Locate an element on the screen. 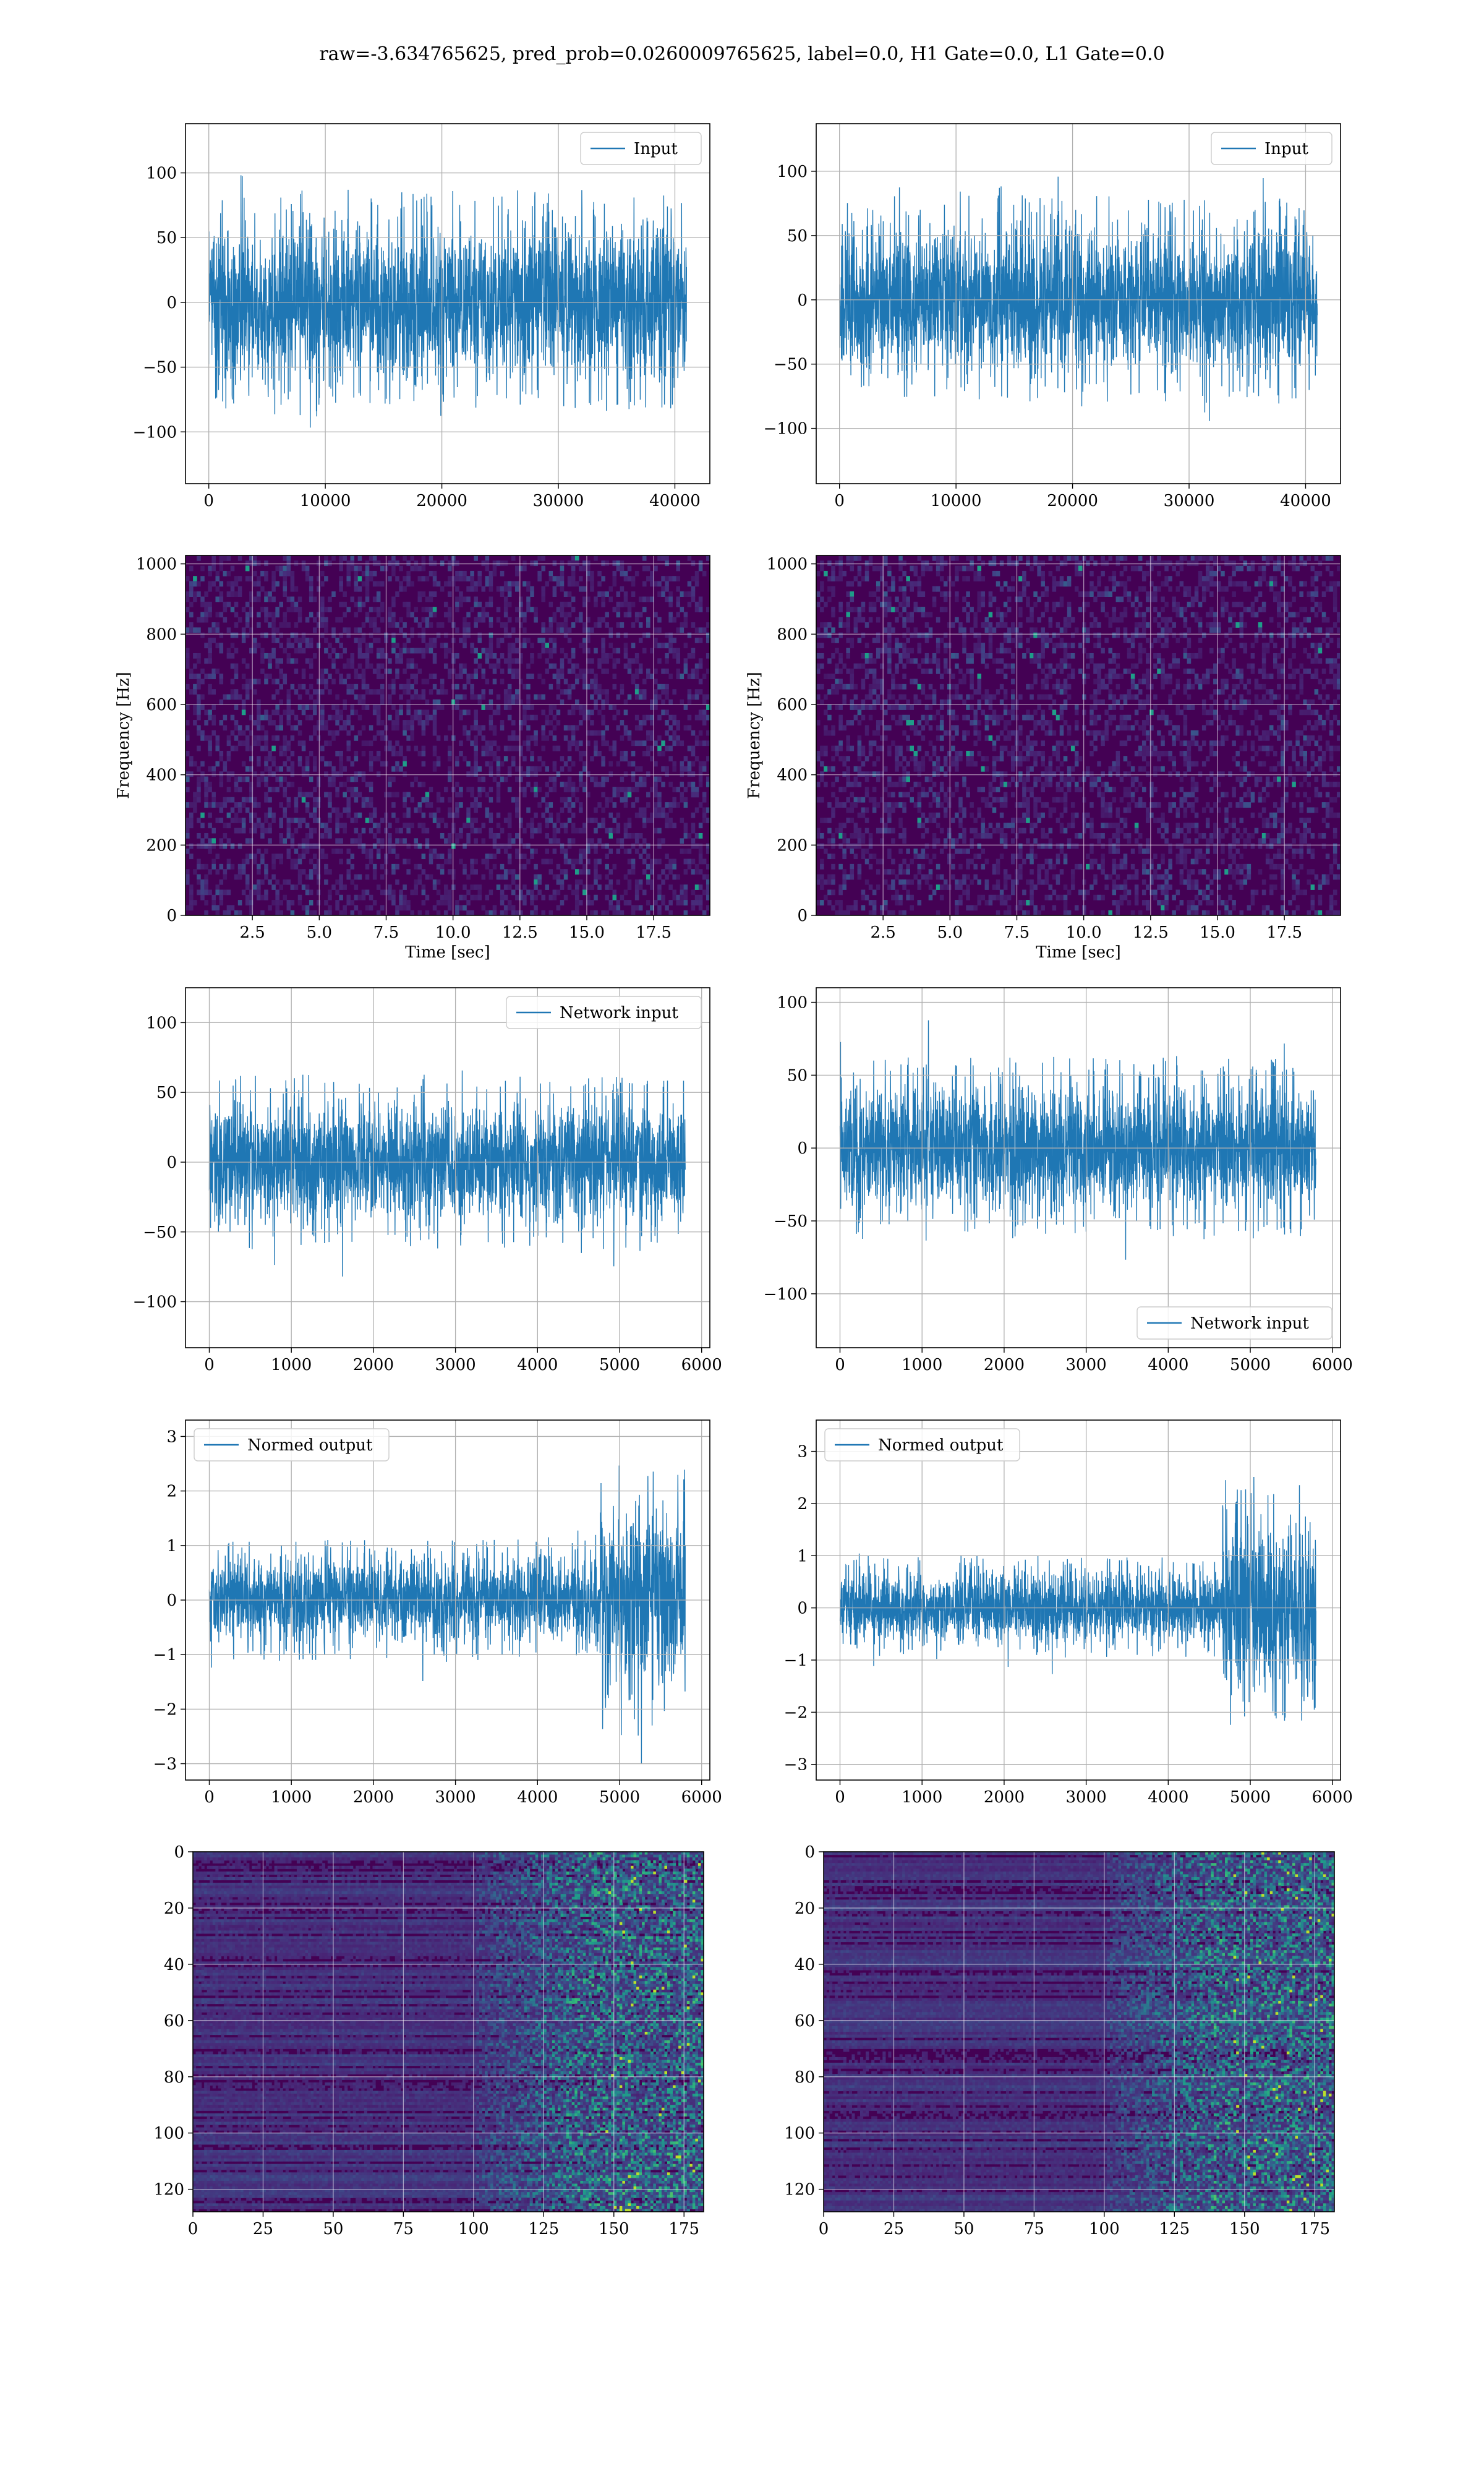  x-tick-label: 75 is located at coordinates (1034, 2229).